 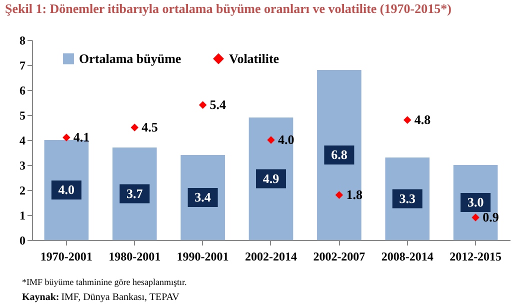 I want to click on data-label: 3.7, so click(x=135, y=193).